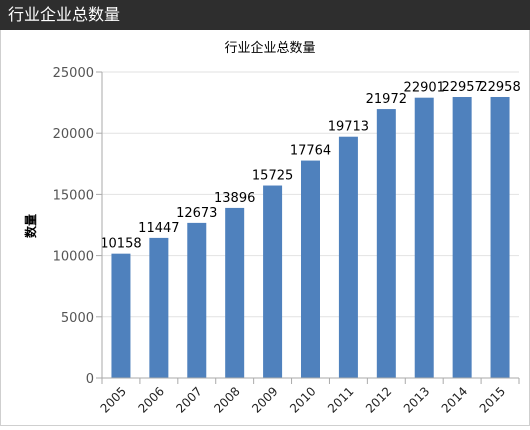 This screenshot has height=430, width=530. Describe the element at coordinates (158, 228) in the screenshot. I see `data-label: 11447` at that location.